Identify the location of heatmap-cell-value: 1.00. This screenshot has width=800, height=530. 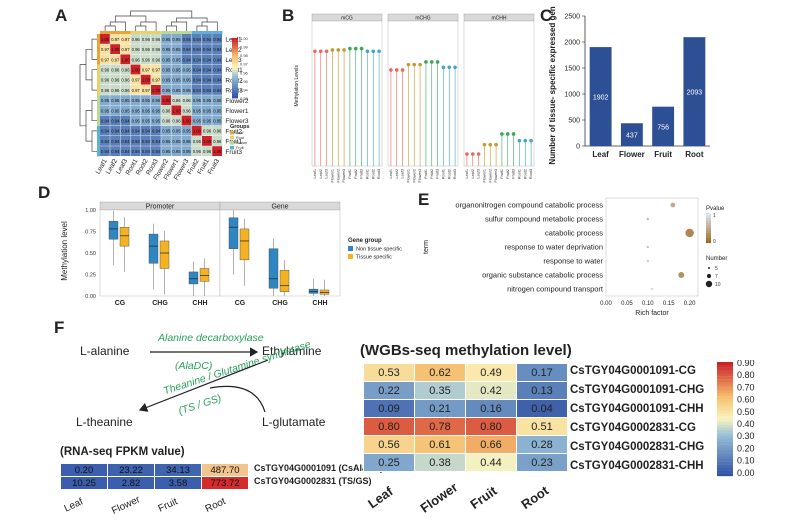
(156, 90).